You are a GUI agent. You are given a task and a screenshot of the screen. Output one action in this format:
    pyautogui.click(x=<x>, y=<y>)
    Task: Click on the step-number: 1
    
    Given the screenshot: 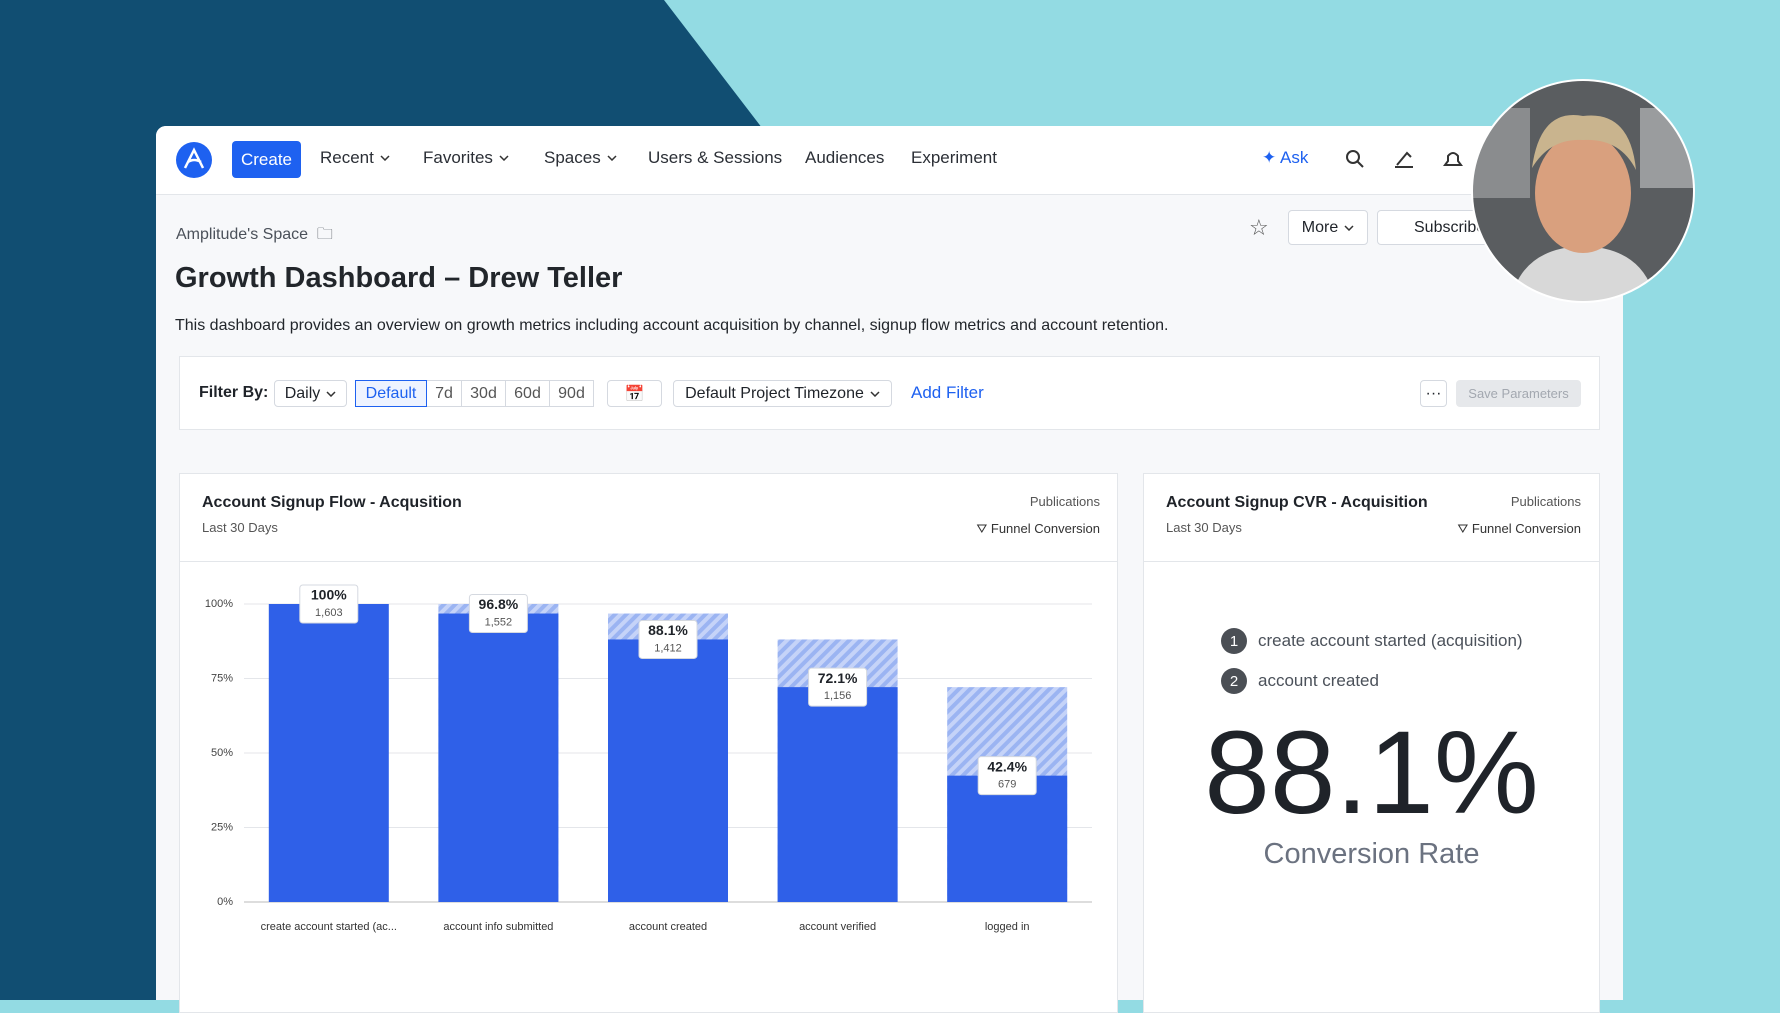 What is the action you would take?
    pyautogui.click(x=1234, y=641)
    